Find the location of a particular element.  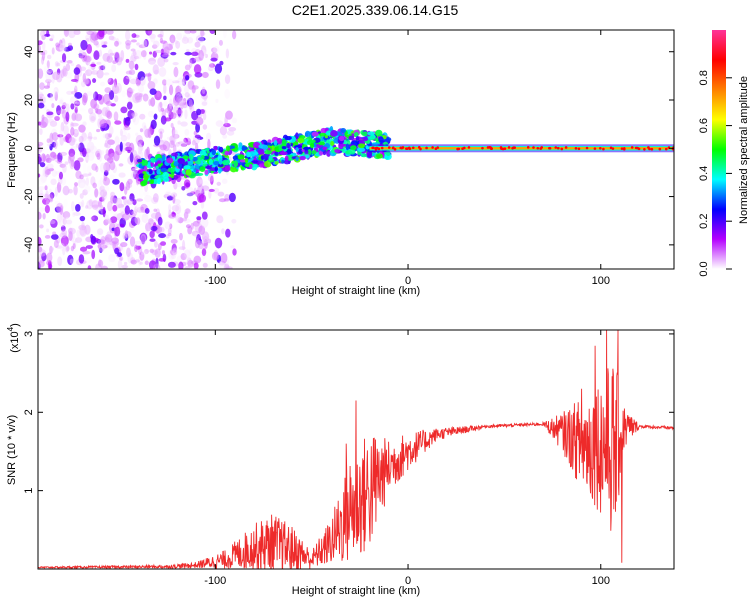

snr-y-multiplier-base: (x10 is located at coordinates (15, 341).